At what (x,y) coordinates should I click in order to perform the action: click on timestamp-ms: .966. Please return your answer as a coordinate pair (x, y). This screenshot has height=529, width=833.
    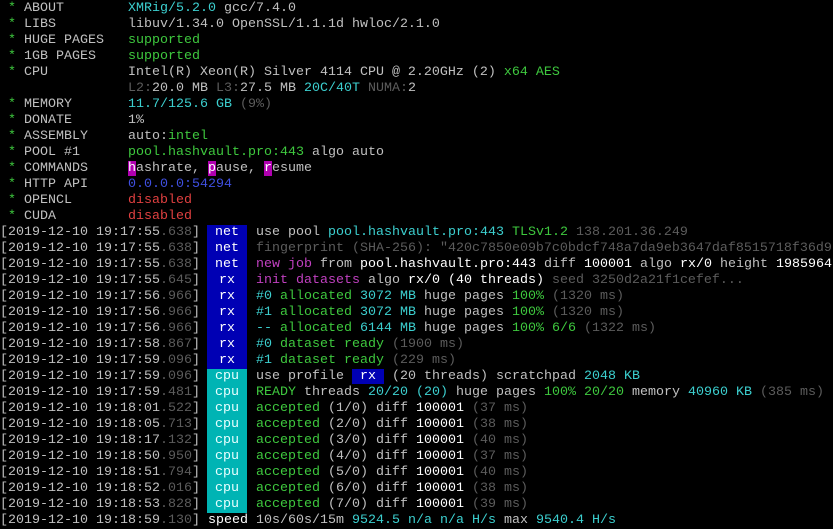
    Looking at the image, I should click on (175, 328).